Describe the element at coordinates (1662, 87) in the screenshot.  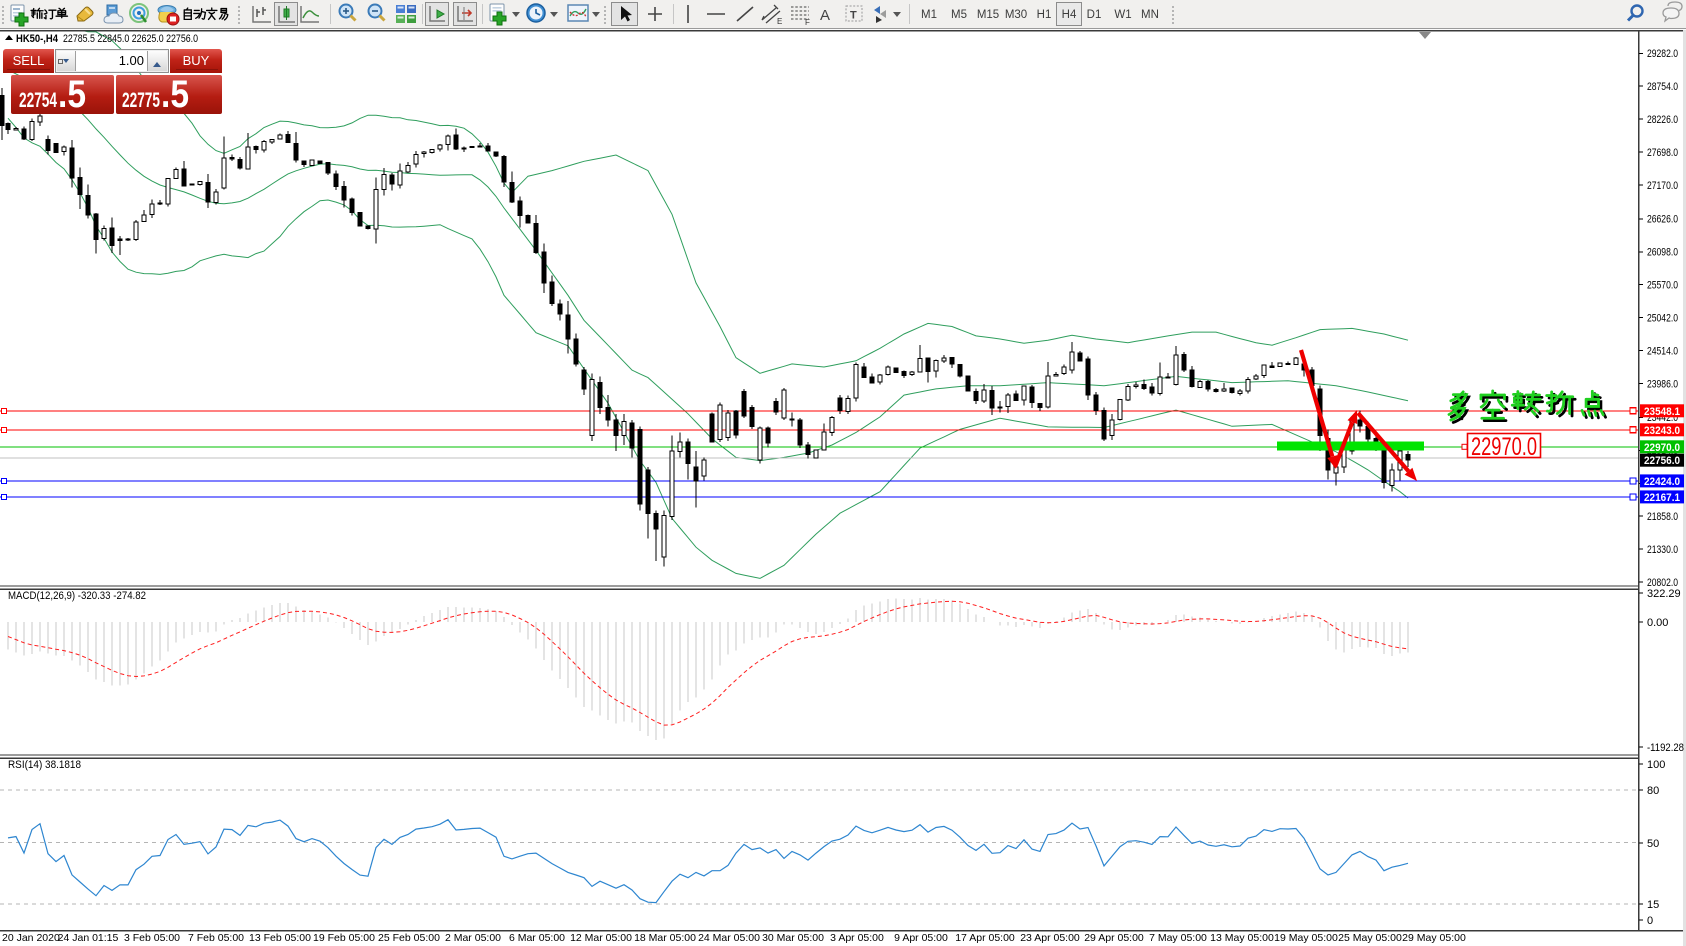
I see `svg-text: 28754.0` at that location.